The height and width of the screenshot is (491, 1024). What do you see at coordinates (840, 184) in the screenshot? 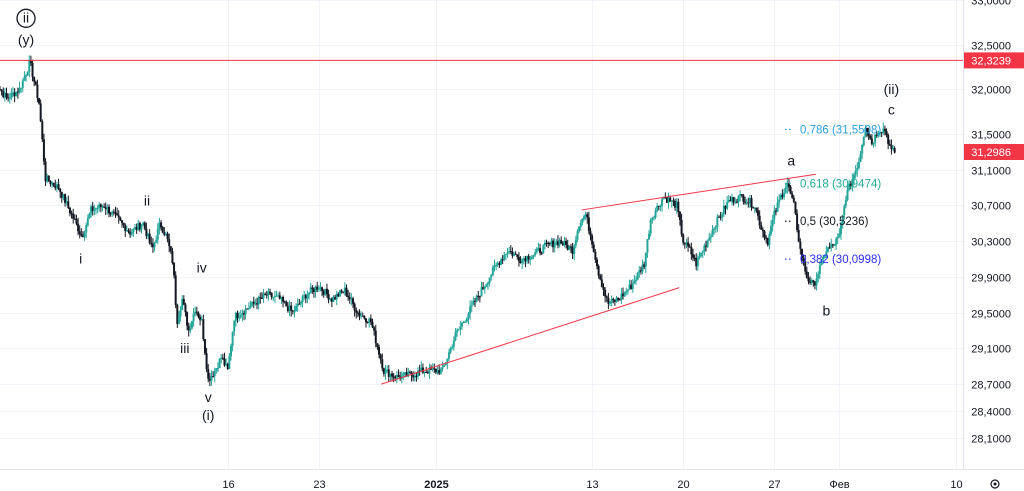
I see `fib-level-label: 0,618 (30,9474)` at bounding box center [840, 184].